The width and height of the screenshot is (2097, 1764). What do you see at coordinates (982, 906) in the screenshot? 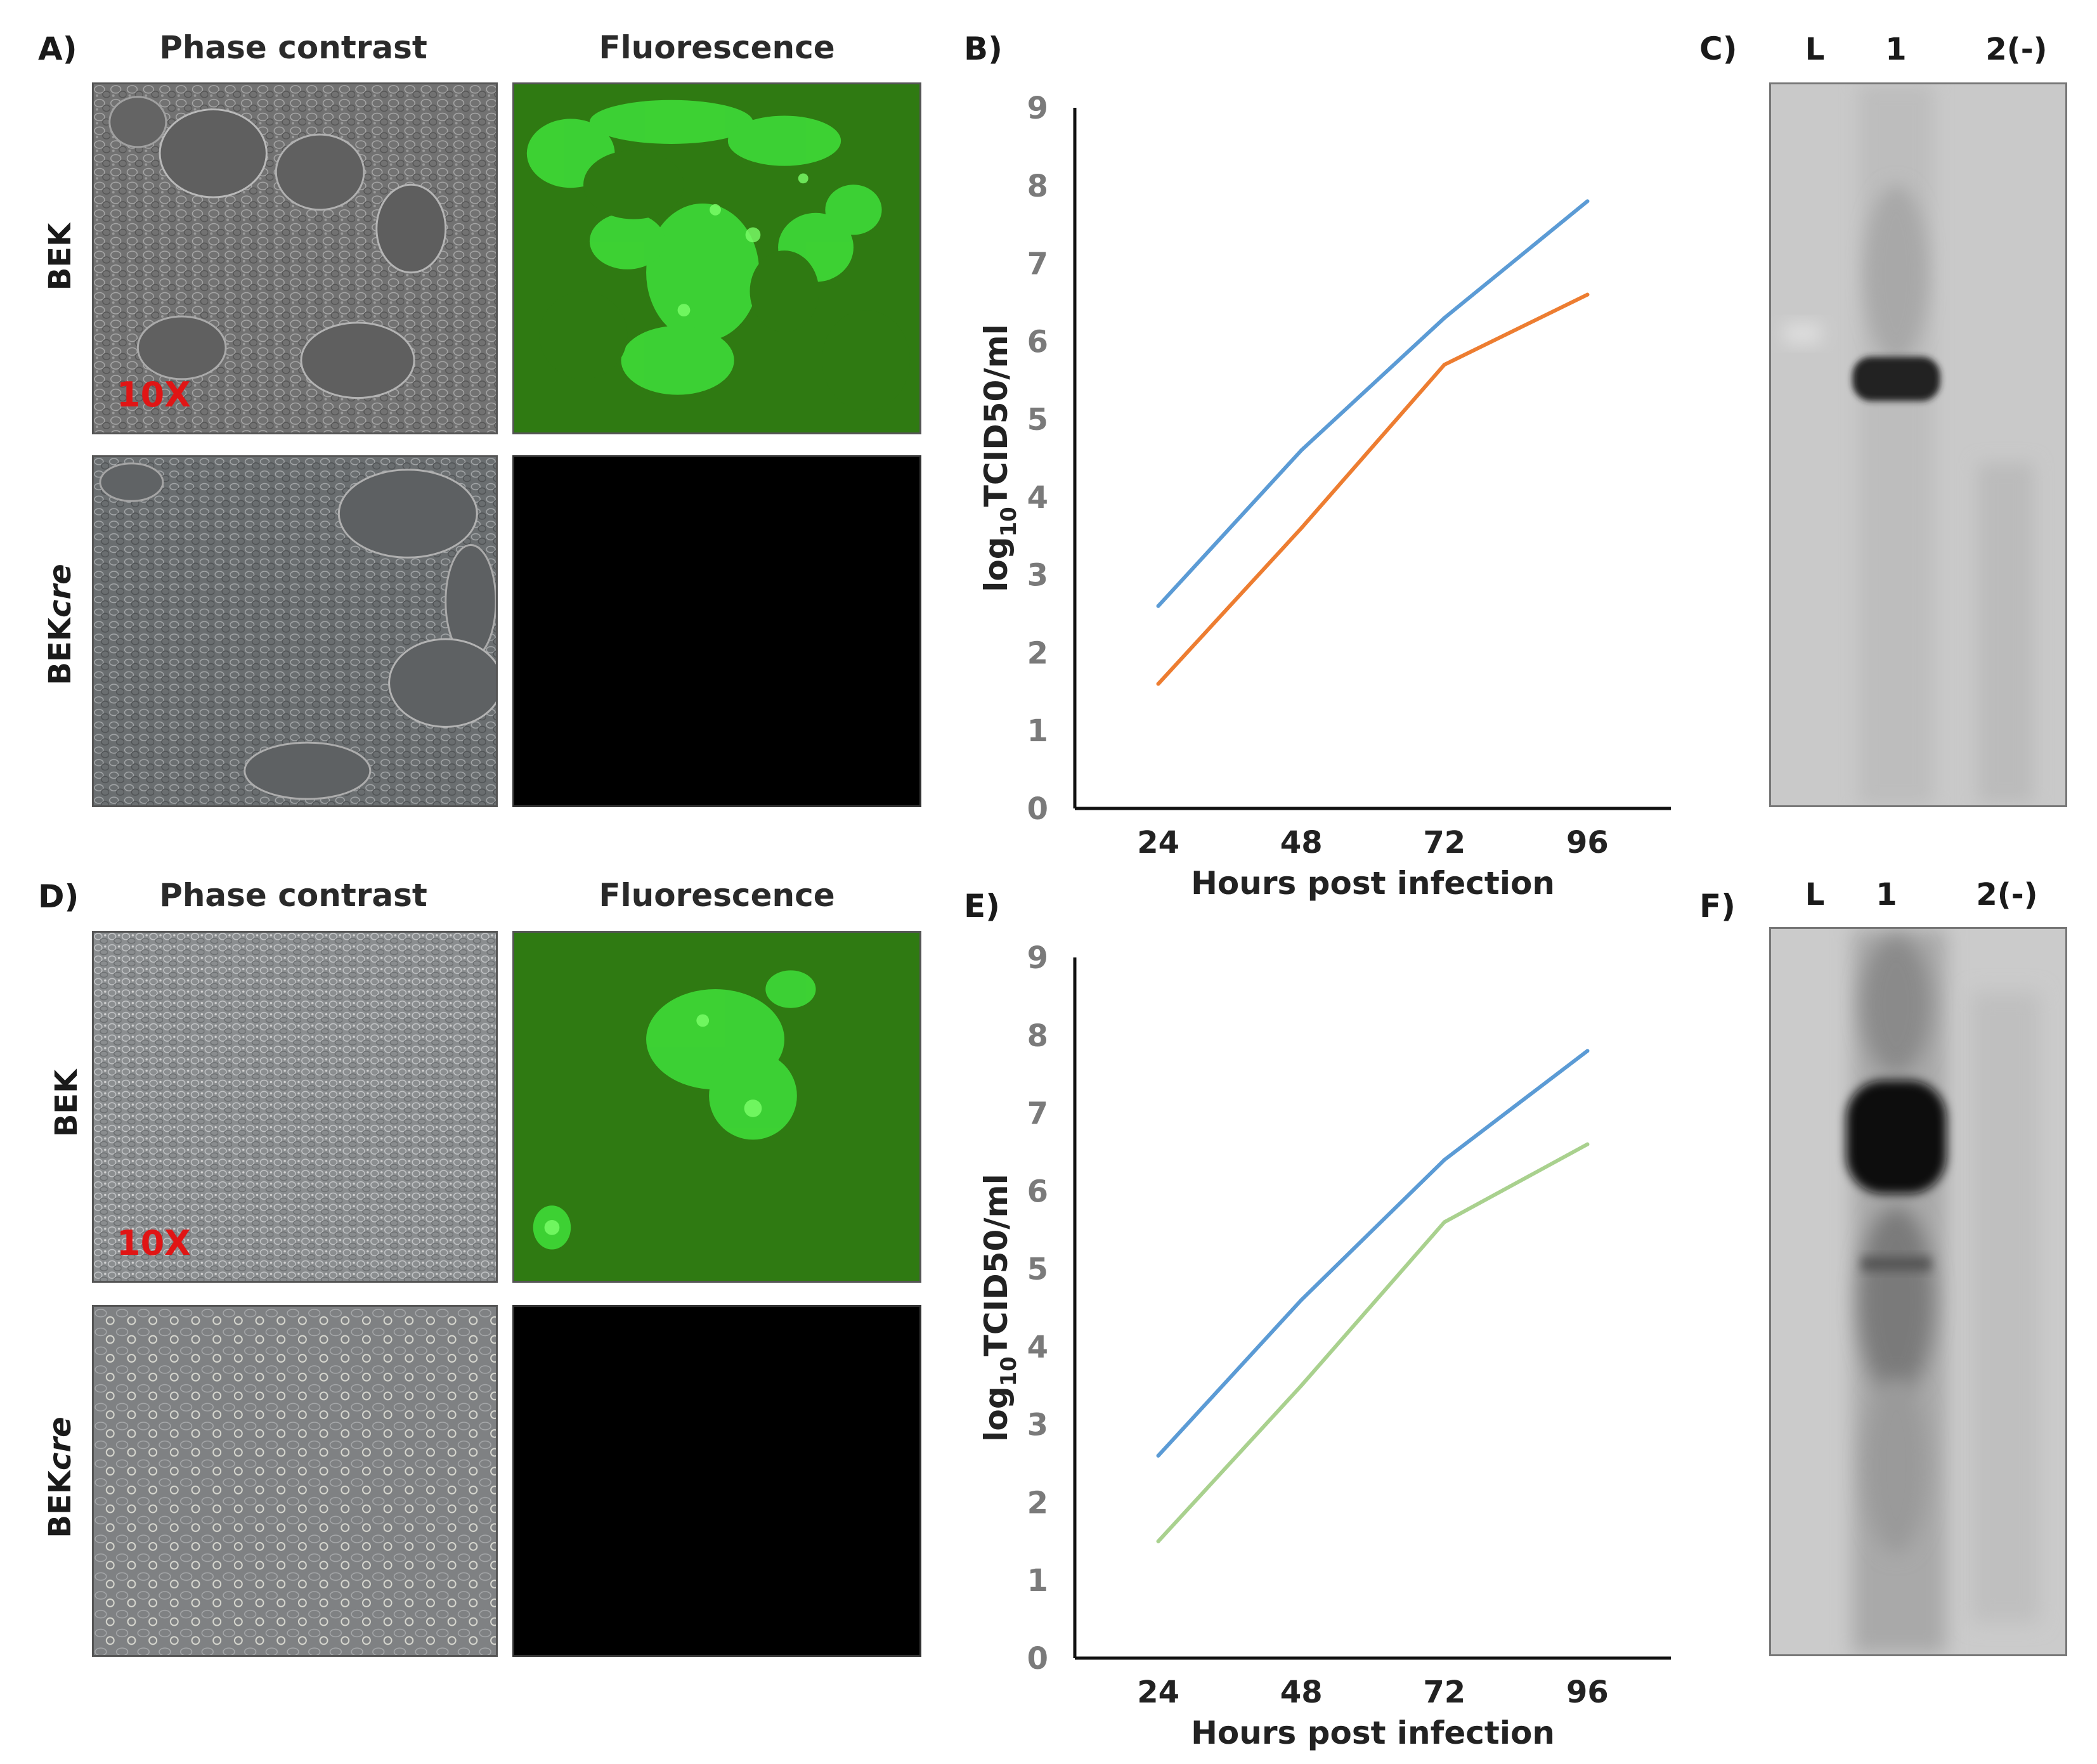
I see `panel-label-e: E)` at bounding box center [982, 906].